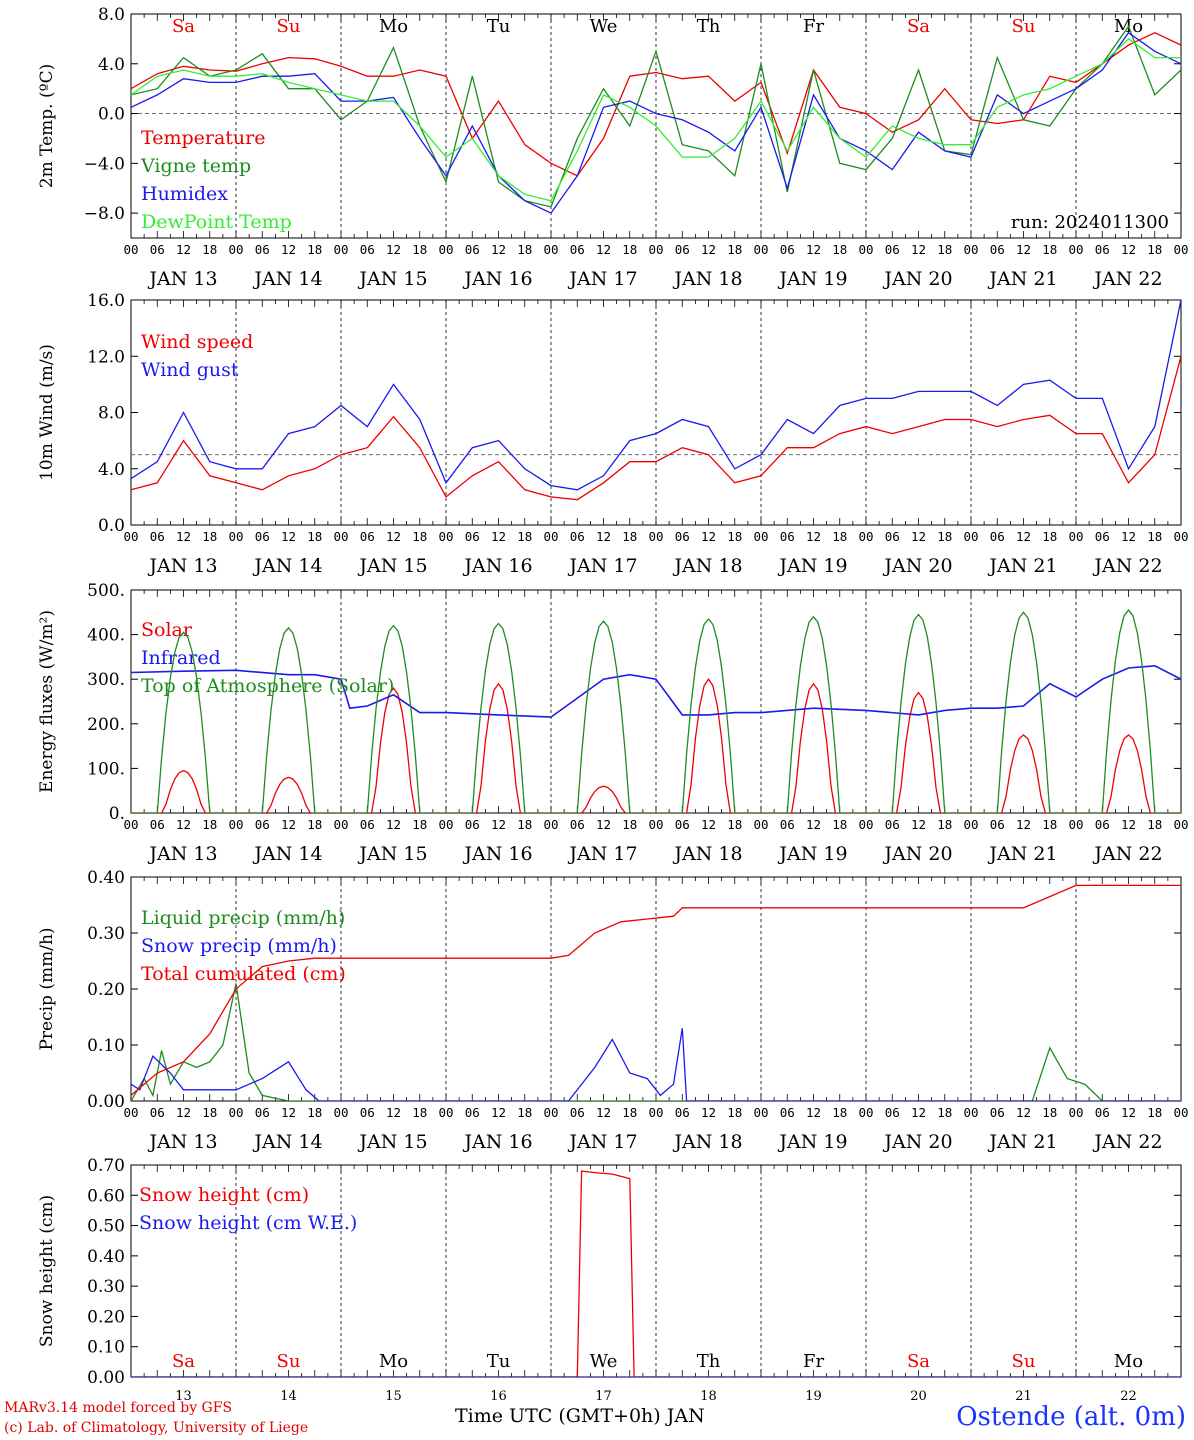  Describe the element at coordinates (106, 769) in the screenshot. I see `y-tick-label: 100.` at that location.